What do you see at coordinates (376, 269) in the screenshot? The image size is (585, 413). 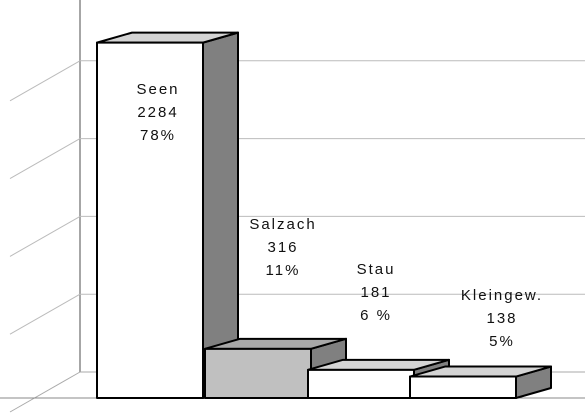 I see `category-label: Stau` at bounding box center [376, 269].